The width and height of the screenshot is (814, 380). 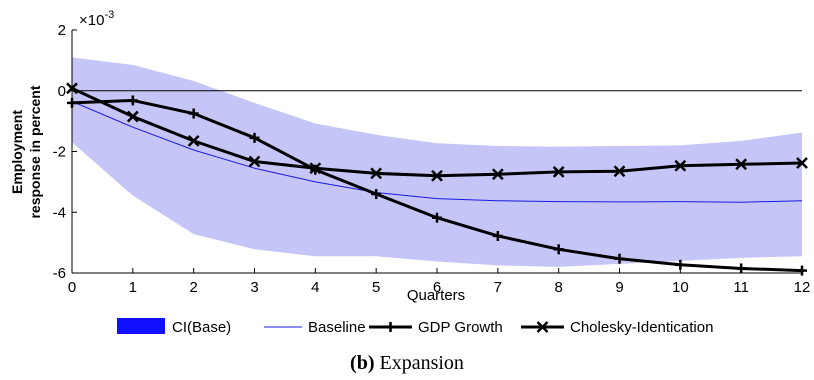 What do you see at coordinates (59, 152) in the screenshot?
I see `y-tick-label: -2` at bounding box center [59, 152].